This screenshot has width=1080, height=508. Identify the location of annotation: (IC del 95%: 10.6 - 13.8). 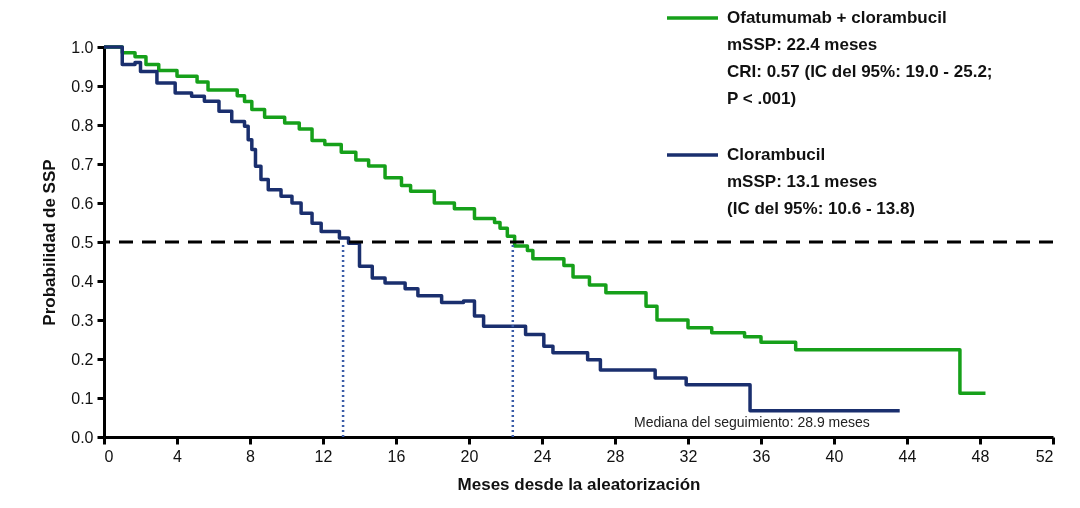
(821, 208).